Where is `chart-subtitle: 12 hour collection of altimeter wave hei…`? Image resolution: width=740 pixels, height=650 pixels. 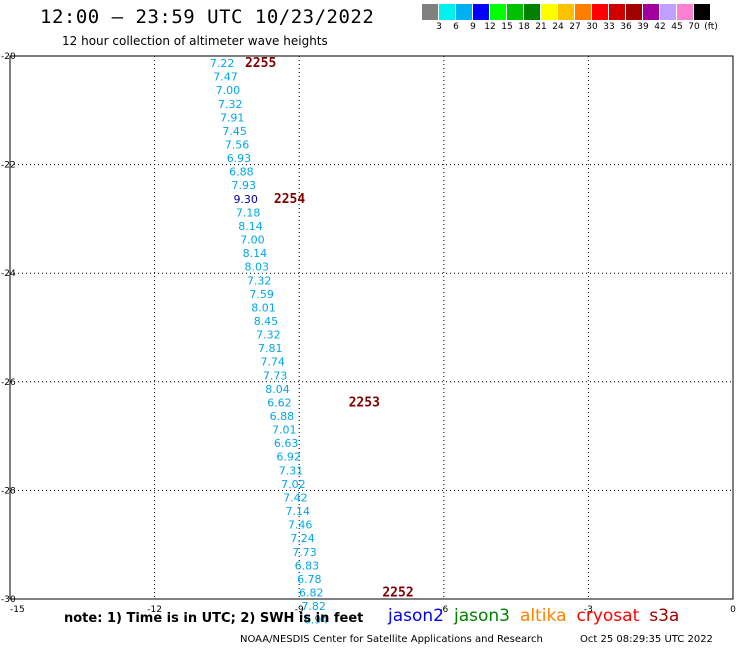 chart-subtitle: 12 hour collection of altimeter wave hei… is located at coordinates (195, 41).